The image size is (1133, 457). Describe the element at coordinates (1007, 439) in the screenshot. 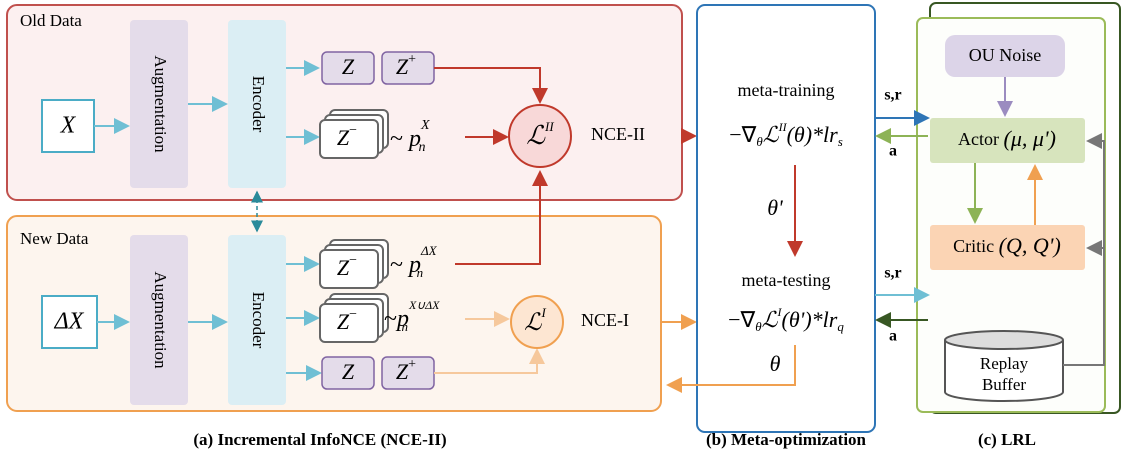

I see `caption: (c) LRL` at that location.